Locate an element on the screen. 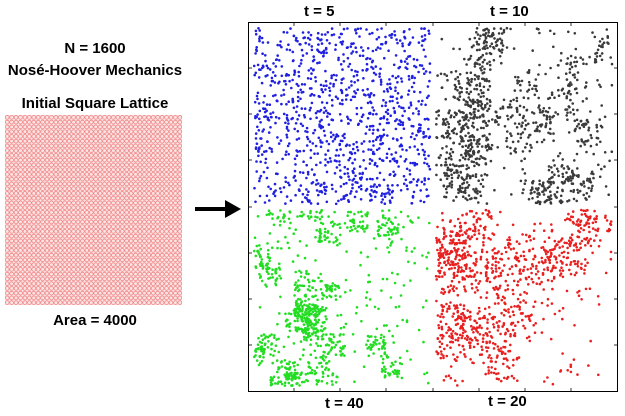  method-label: Nosé-Hoover Mechanics is located at coordinates (95, 70).